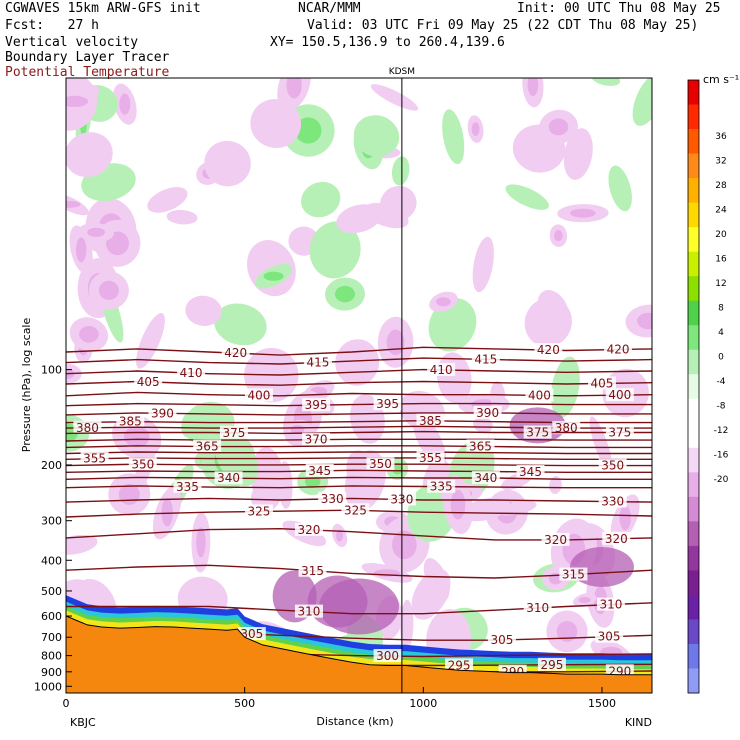 The width and height of the screenshot is (740, 740). What do you see at coordinates (130, 422) in the screenshot?
I see `theta-label: 385` at bounding box center [130, 422].